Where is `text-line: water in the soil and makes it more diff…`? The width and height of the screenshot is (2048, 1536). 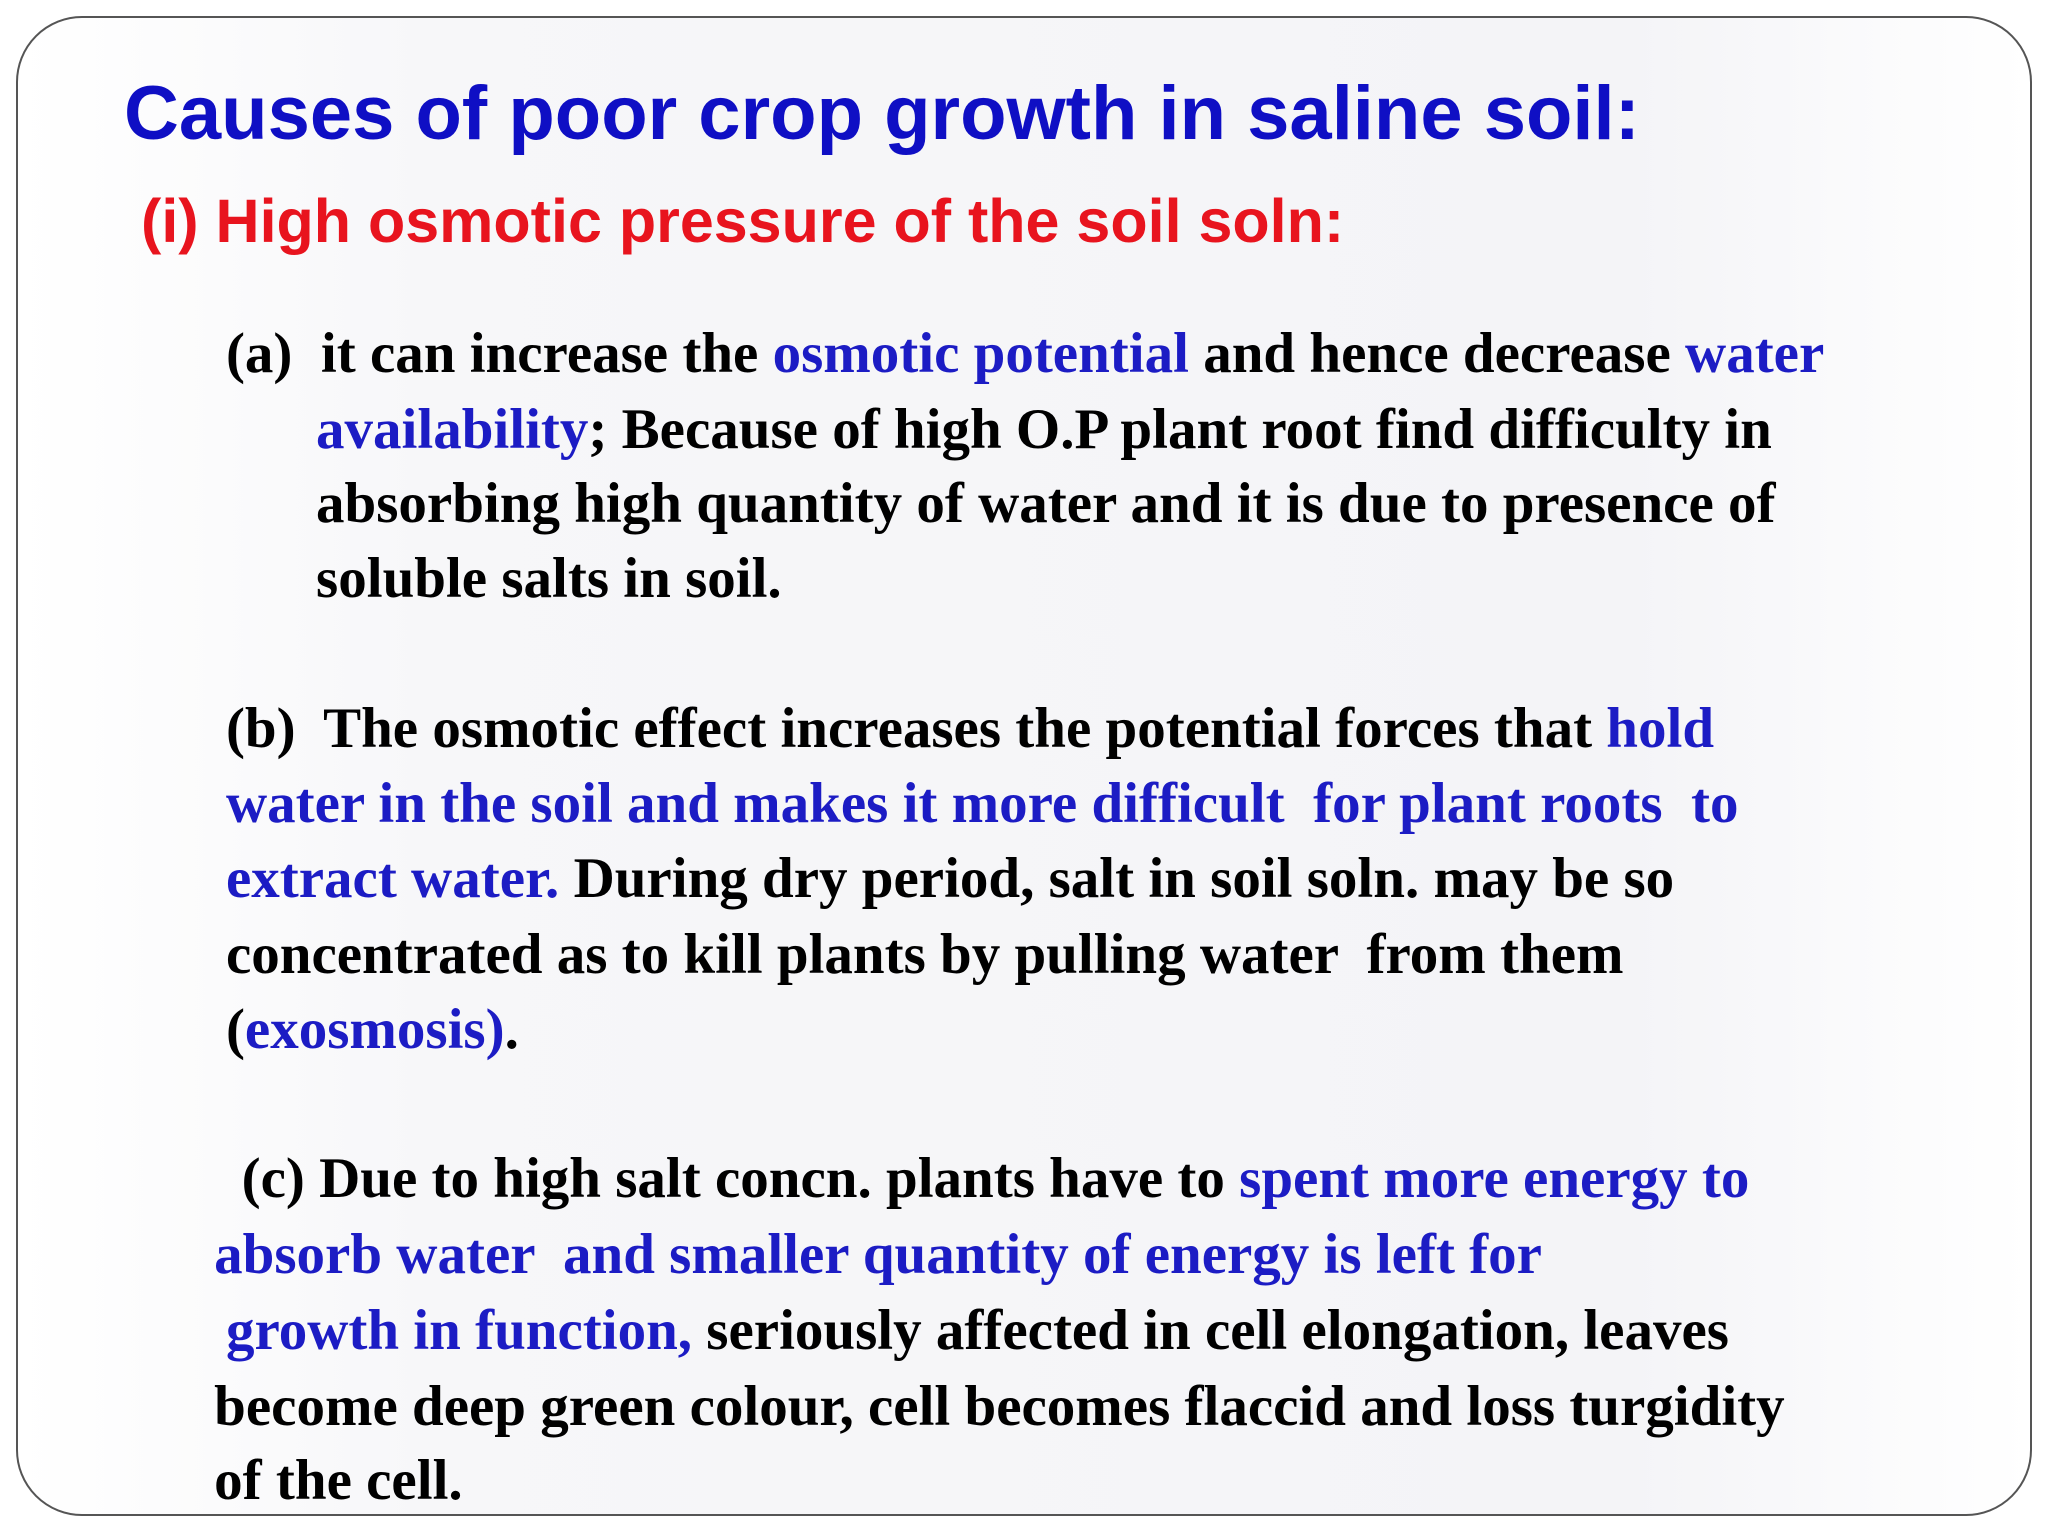 text-line: water in the soil and makes it more diff… is located at coordinates (982, 804).